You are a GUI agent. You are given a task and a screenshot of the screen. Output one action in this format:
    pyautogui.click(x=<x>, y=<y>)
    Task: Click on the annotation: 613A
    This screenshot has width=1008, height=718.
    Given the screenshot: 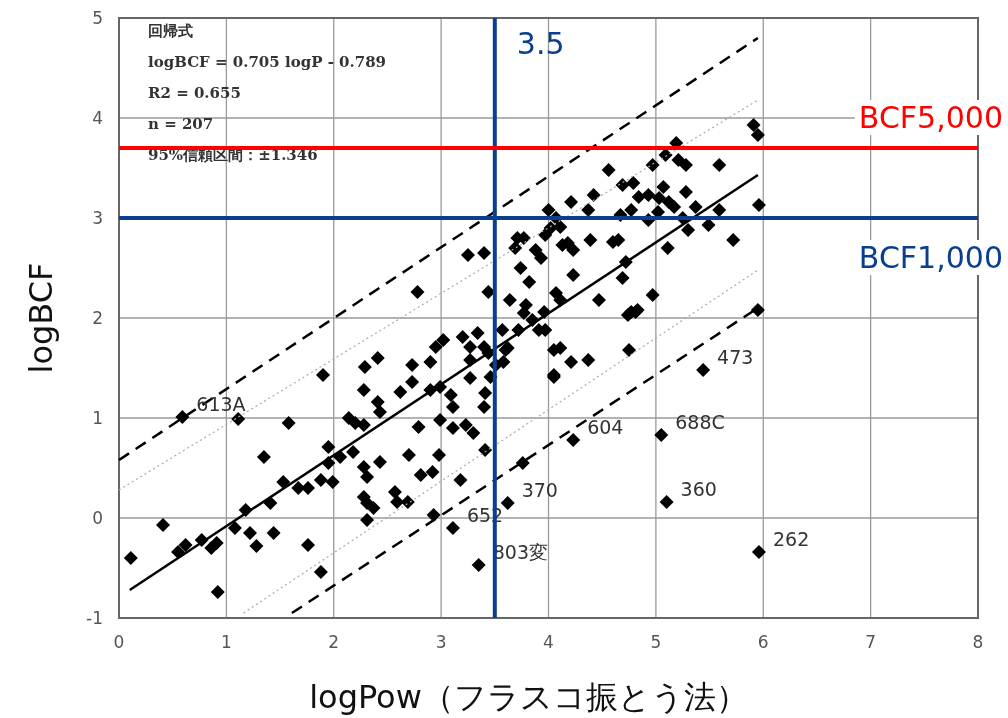 What is the action you would take?
    pyautogui.click(x=221, y=404)
    